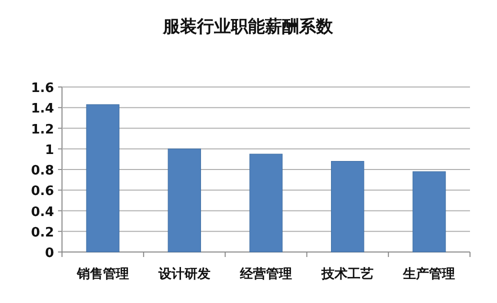 The width and height of the screenshot is (497, 303). I want to click on x-tick-label: 经营管理, so click(265, 274).